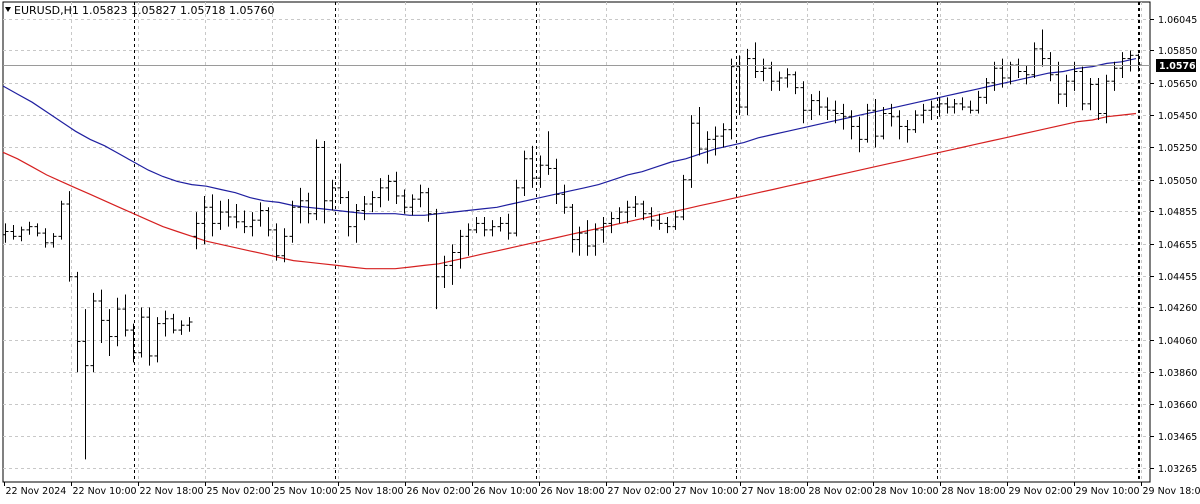  What do you see at coordinates (1177, 341) in the screenshot?
I see `y-tick-label: 1.04060` at bounding box center [1177, 341].